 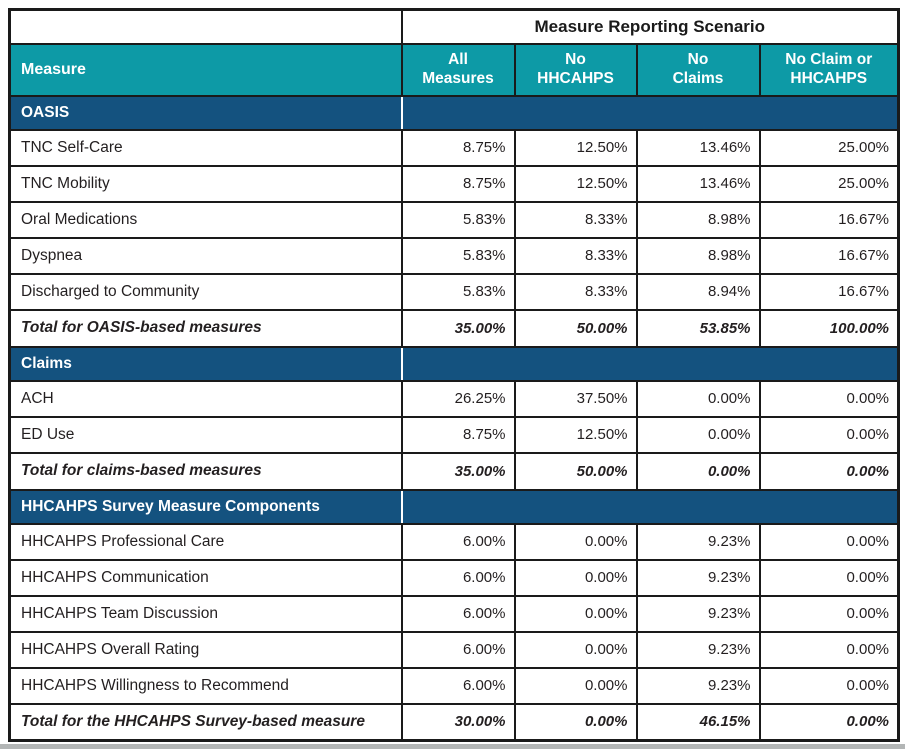 What do you see at coordinates (205, 577) in the screenshot?
I see `measure-name: HHCAHPS Communication` at bounding box center [205, 577].